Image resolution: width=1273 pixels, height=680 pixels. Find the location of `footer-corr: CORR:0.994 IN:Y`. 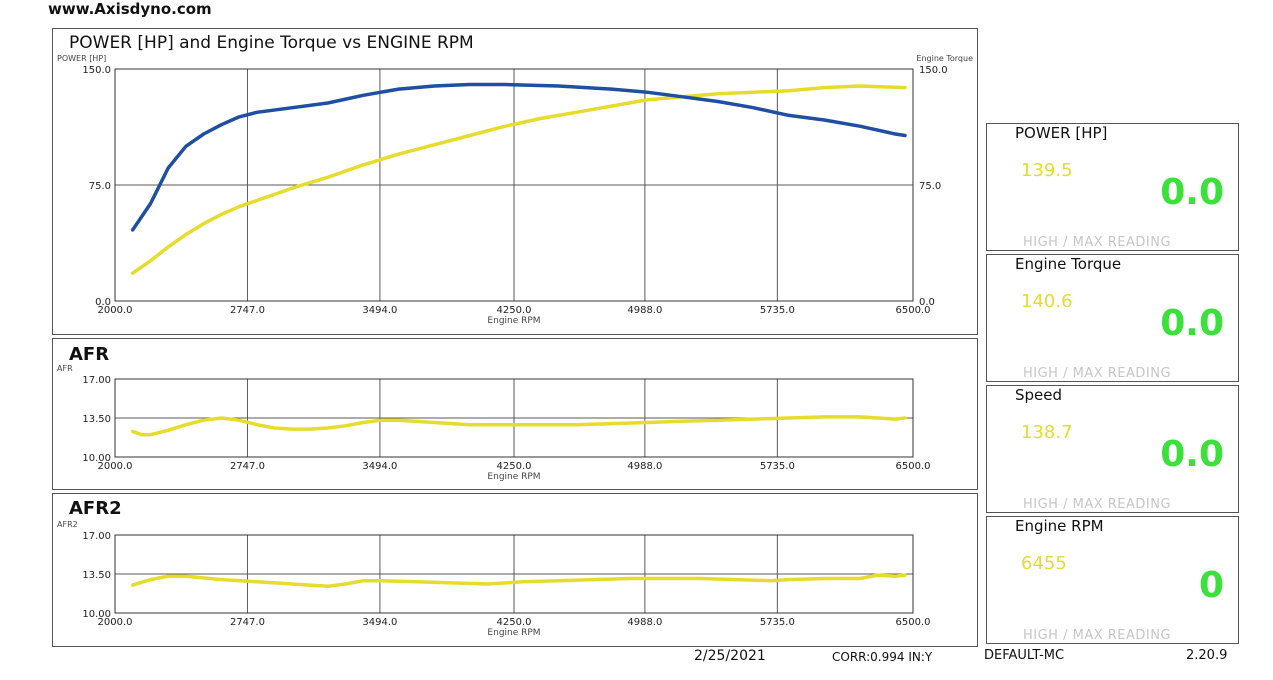

footer-corr: CORR:0.994 IN:Y is located at coordinates (882, 657).